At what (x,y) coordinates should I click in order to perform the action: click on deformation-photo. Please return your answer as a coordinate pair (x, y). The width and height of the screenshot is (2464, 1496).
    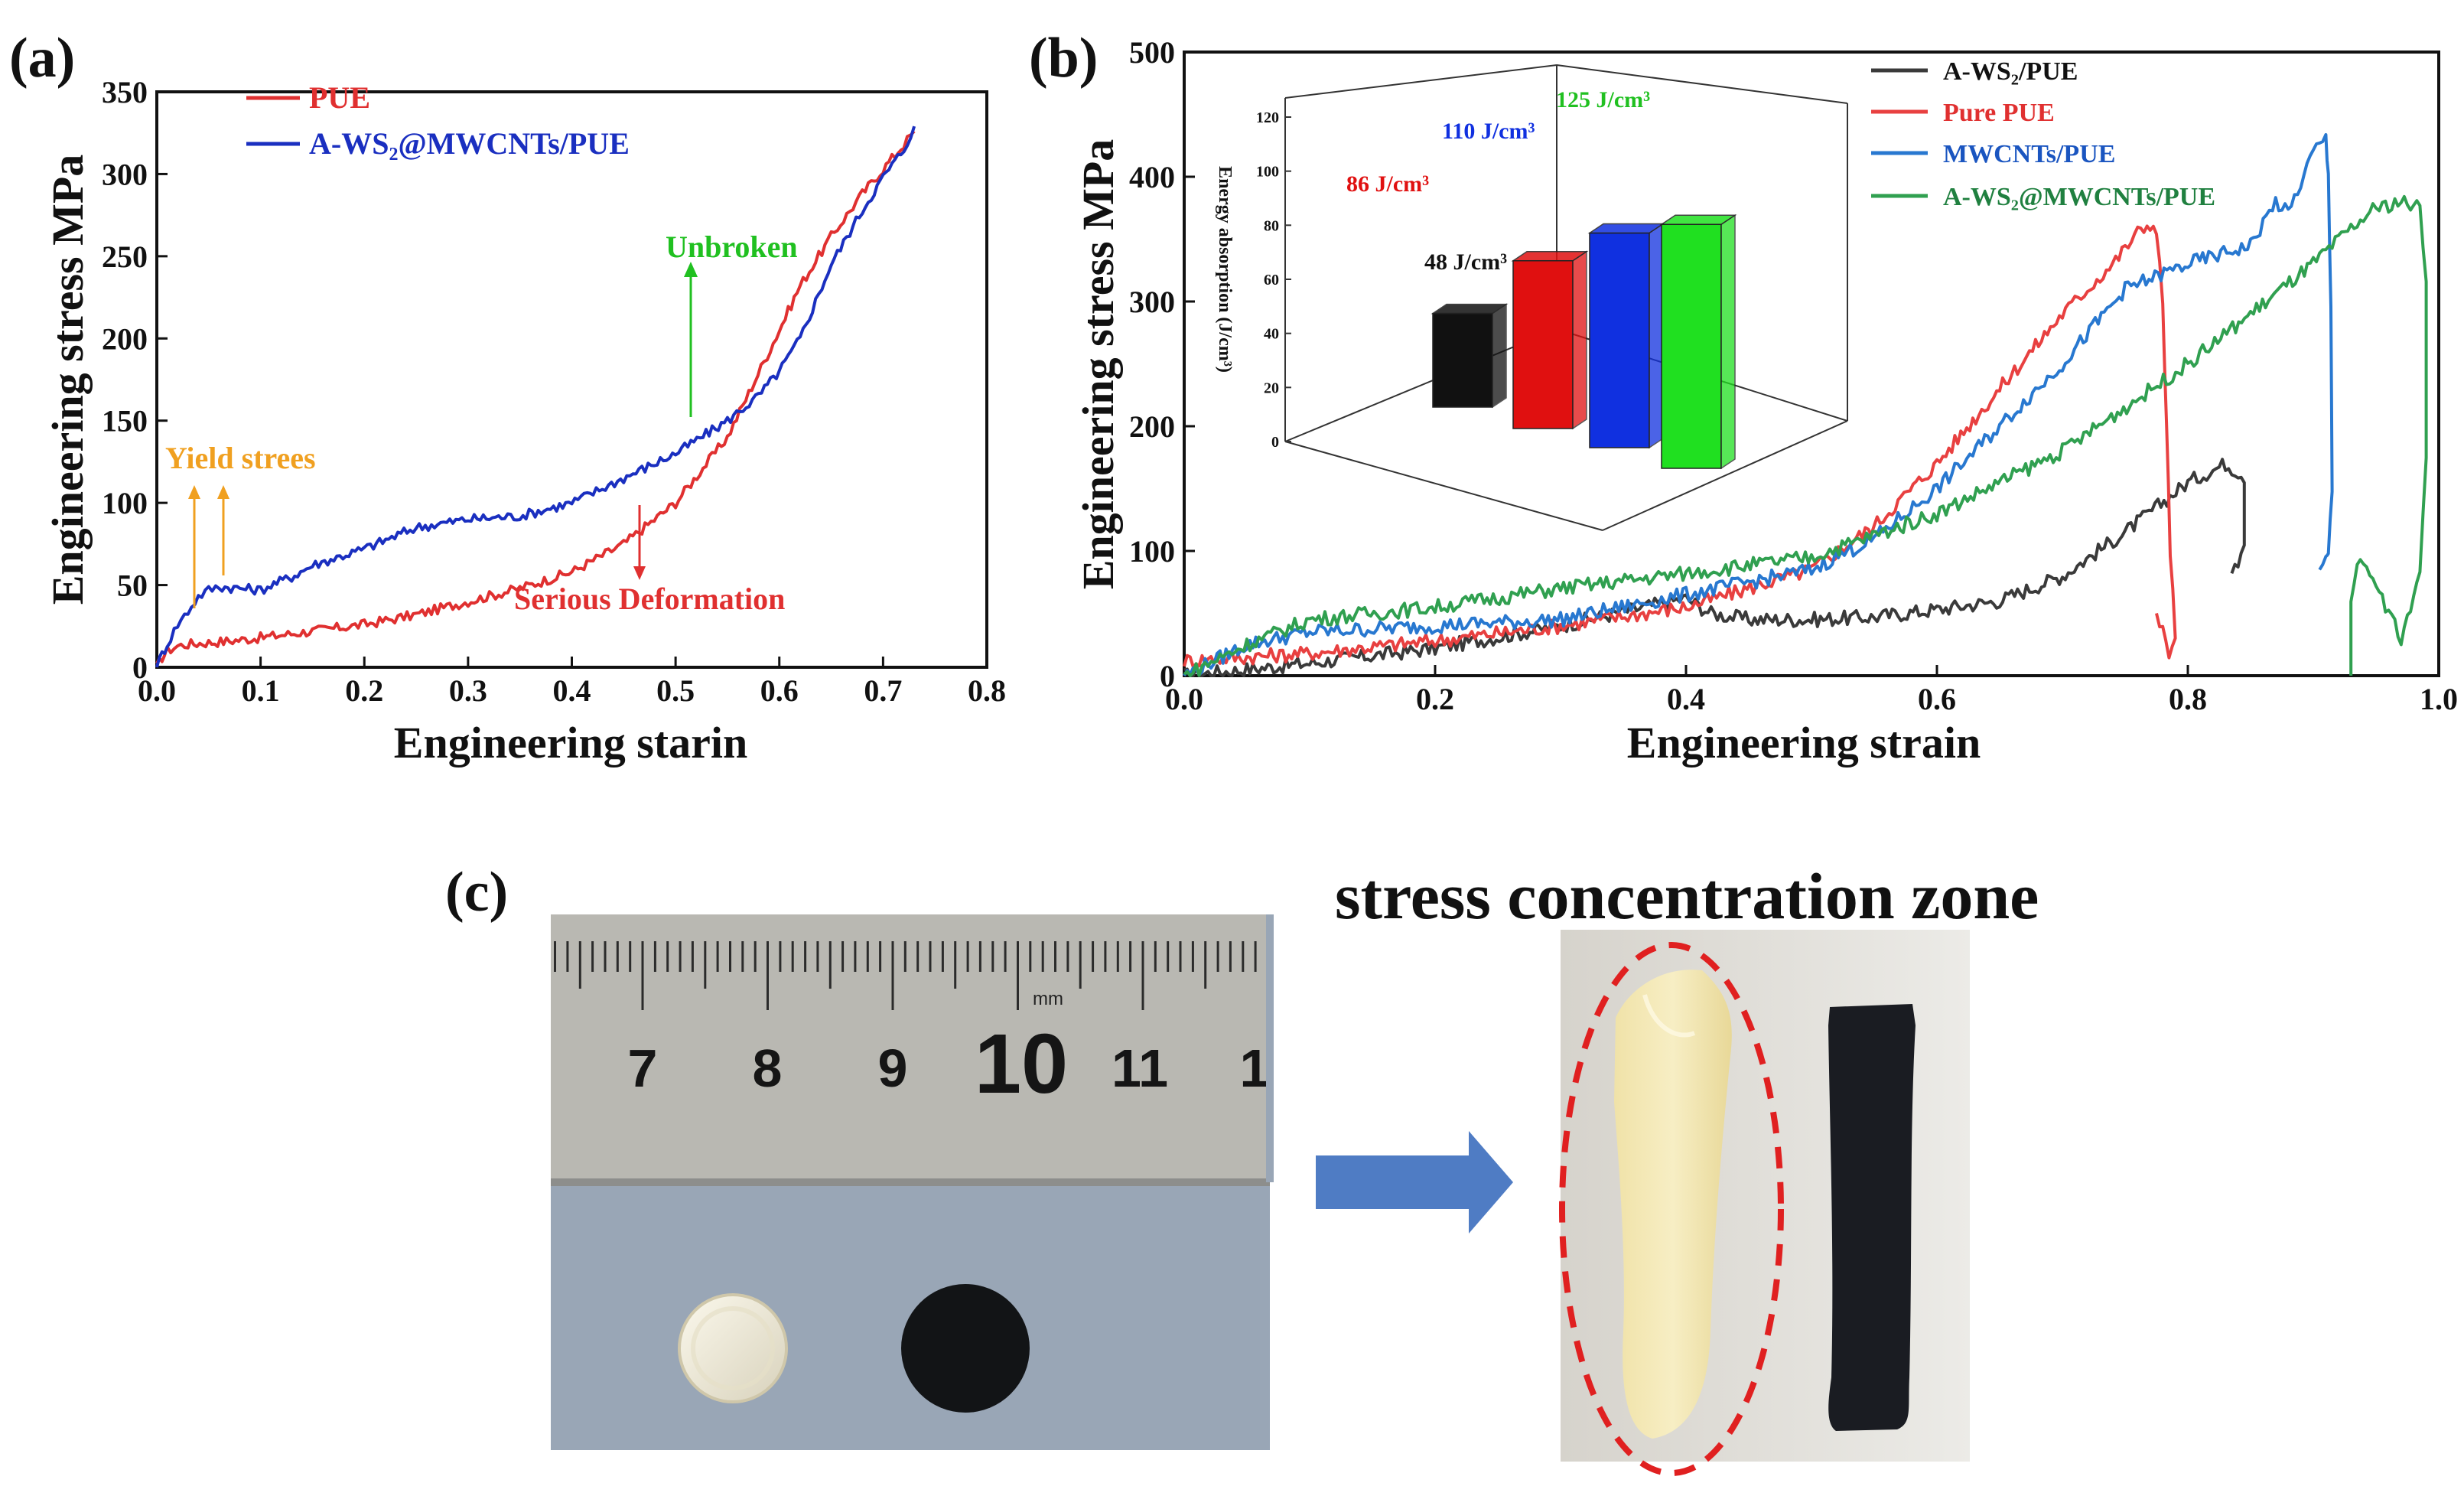
    Looking at the image, I should click on (1764, 1203).